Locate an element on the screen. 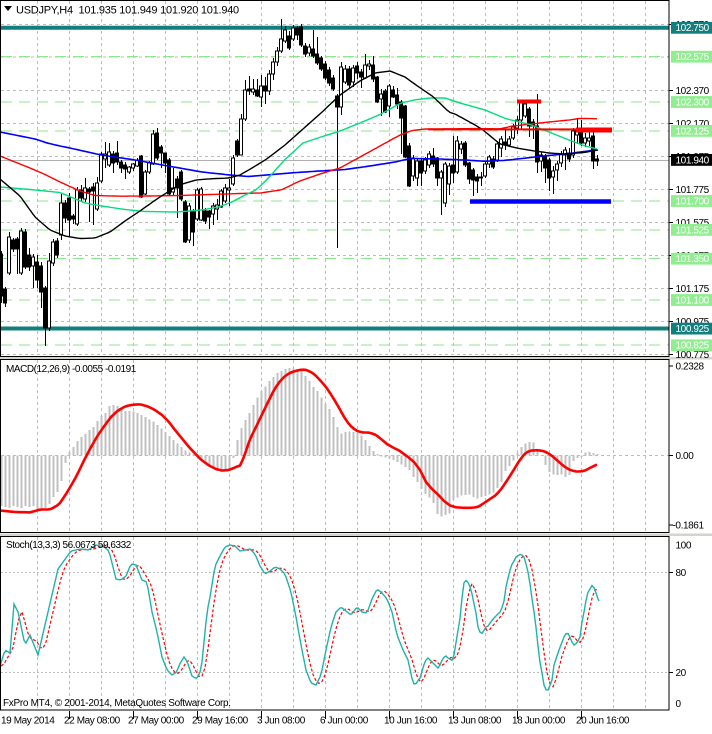 The width and height of the screenshot is (712, 734). svg-text: 102.170 is located at coordinates (693, 124).